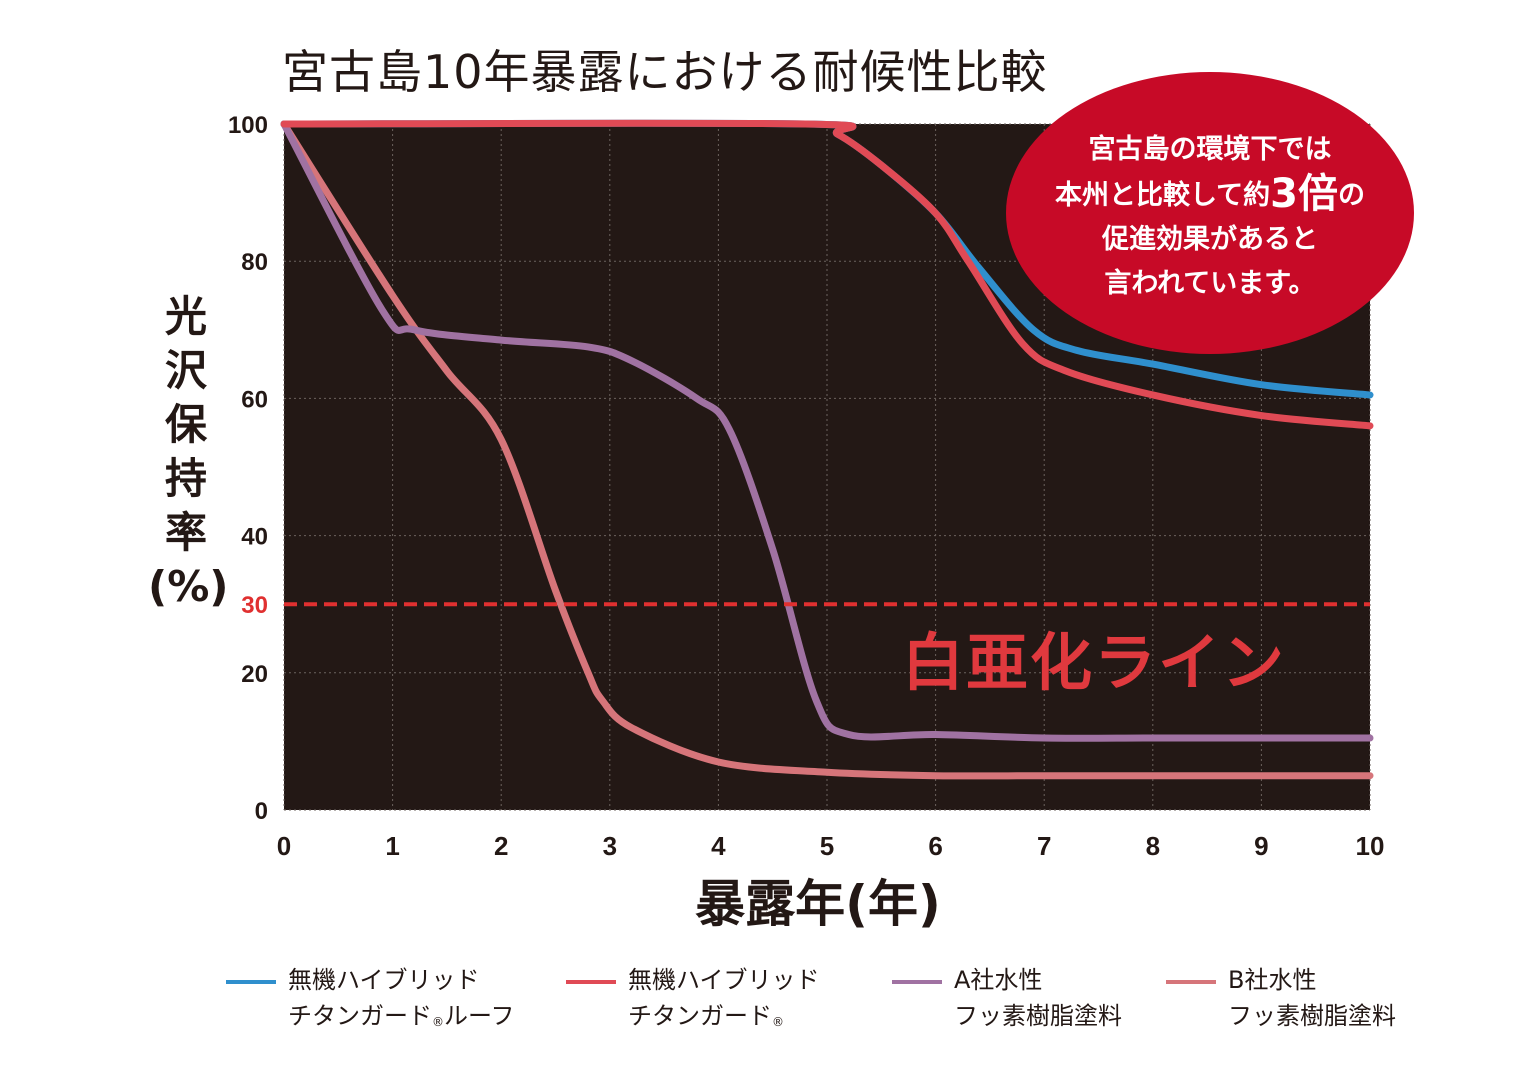 This screenshot has height=1068, width=1526. Describe the element at coordinates (1304, 194) in the screenshot. I see `callout-emphasis: 3倍` at that location.